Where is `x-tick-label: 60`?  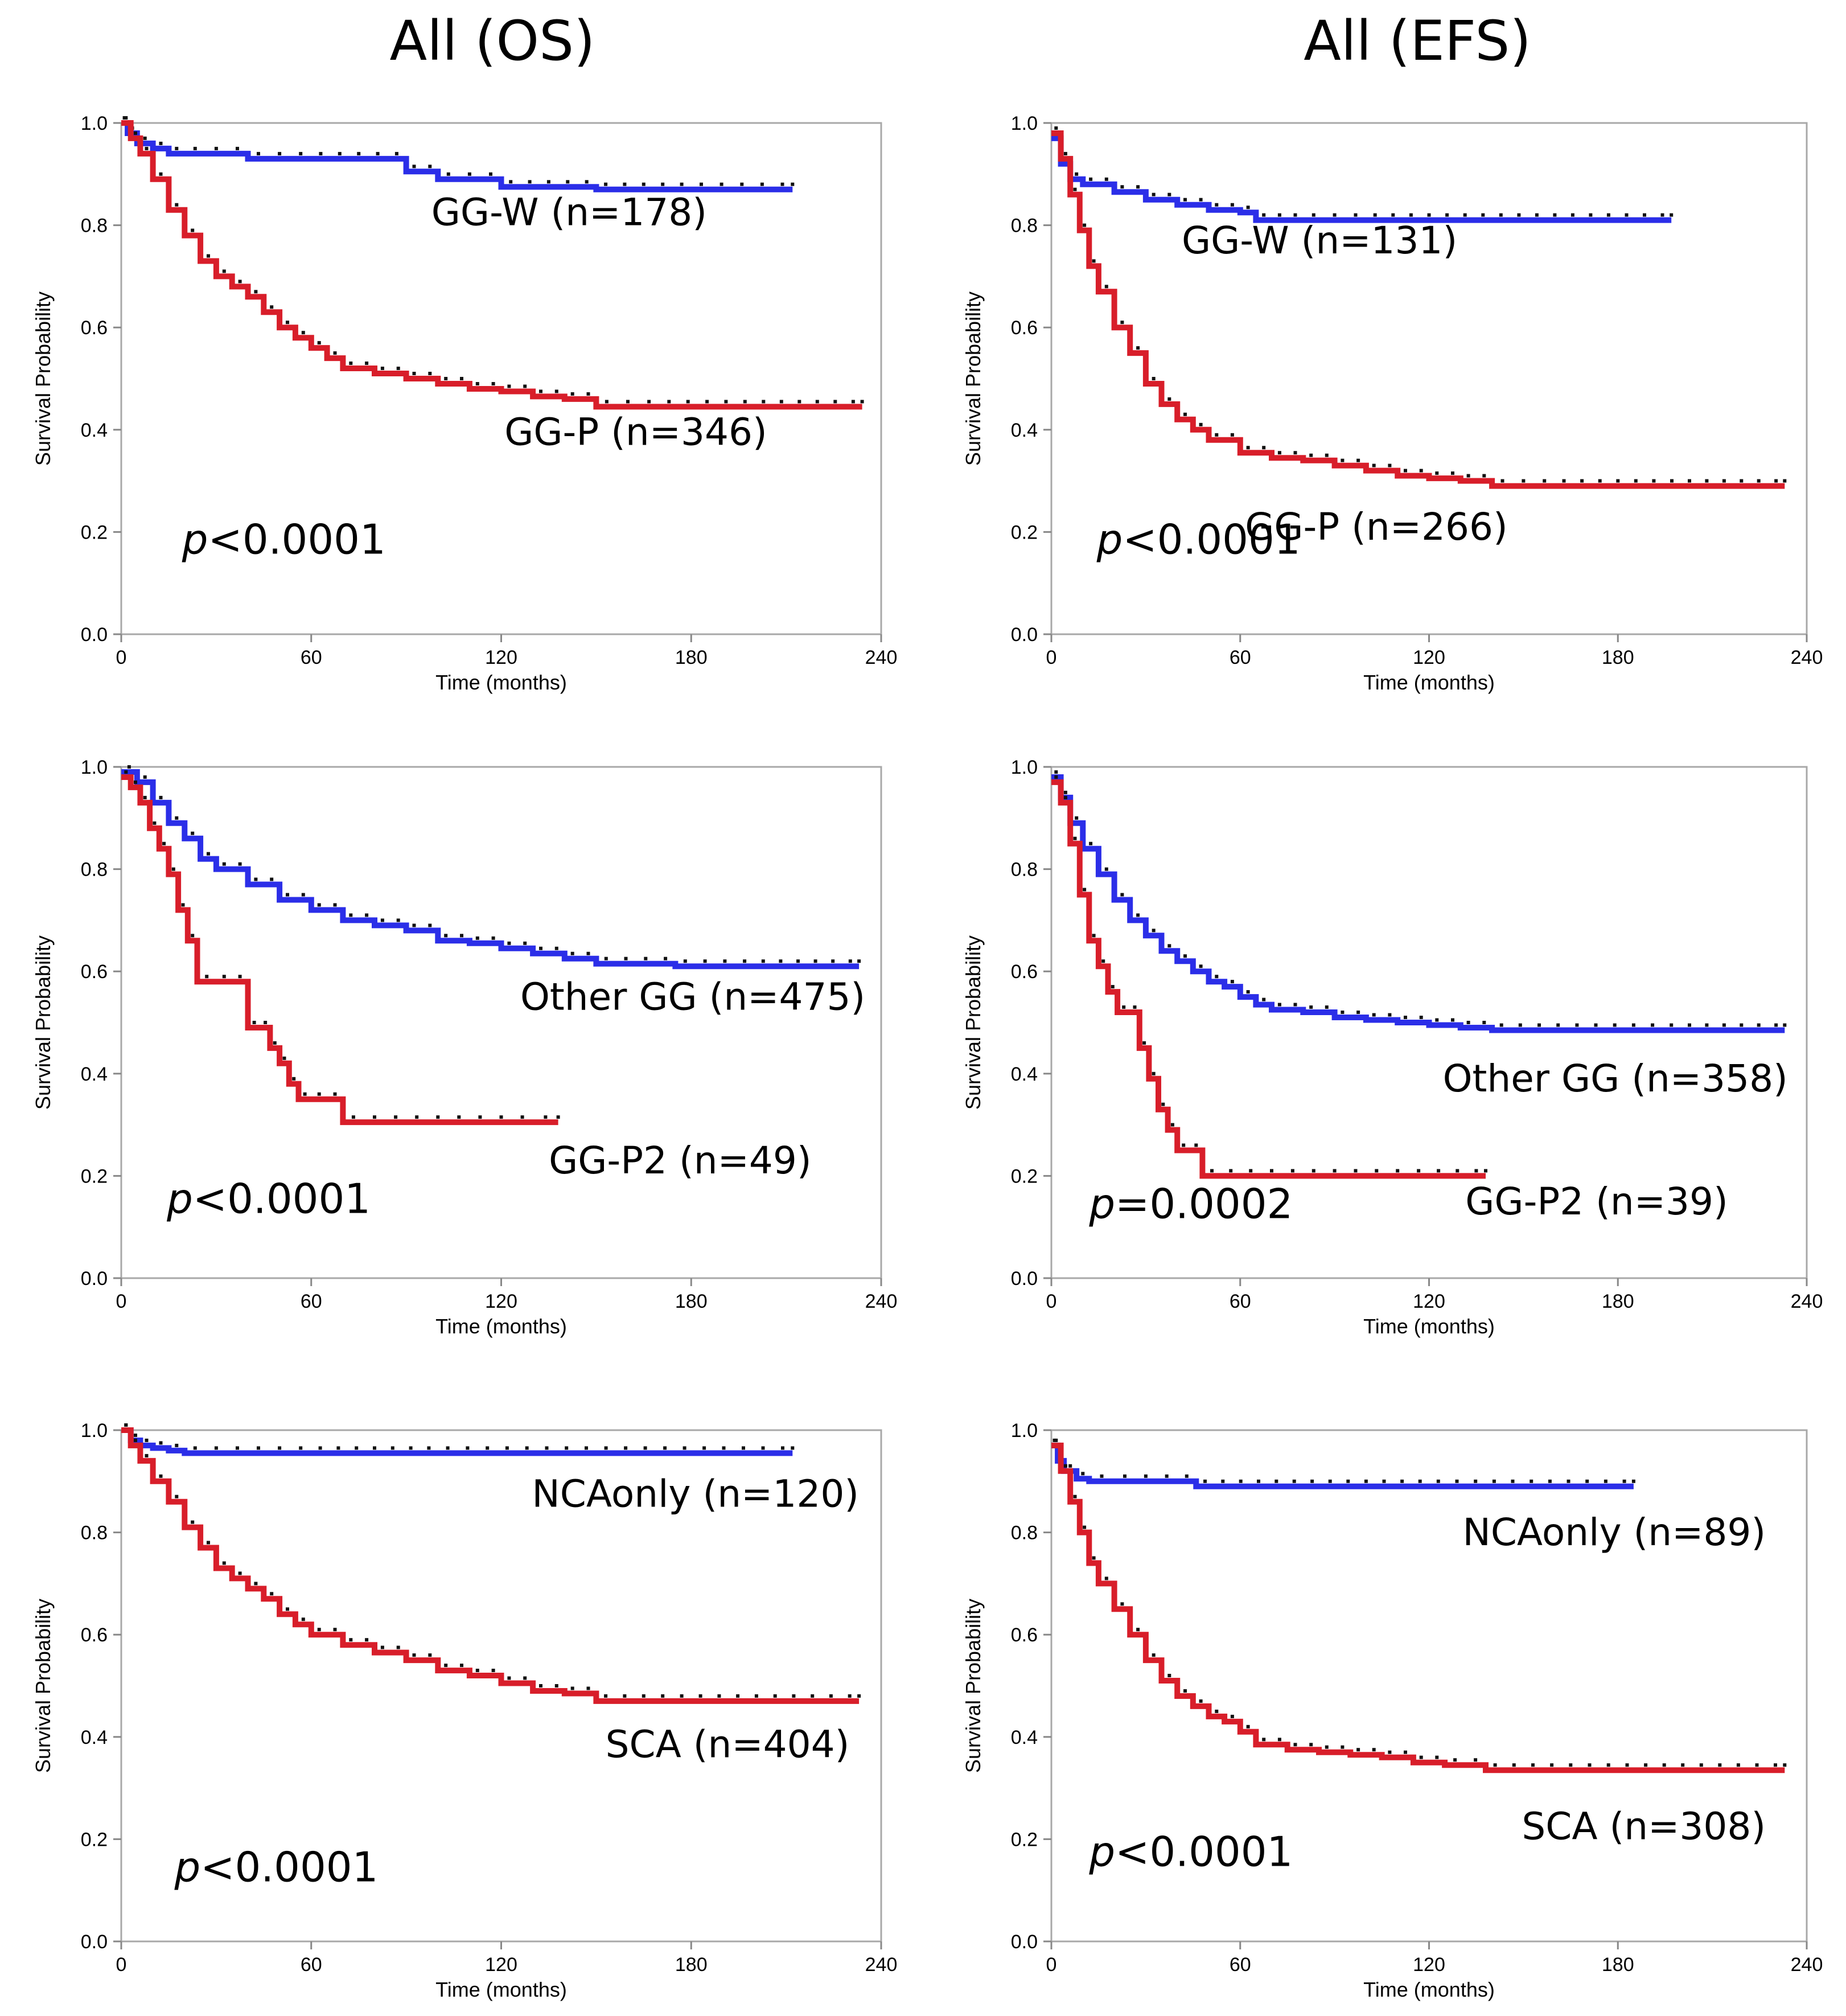
x-tick-label: 60 is located at coordinates (311, 658).